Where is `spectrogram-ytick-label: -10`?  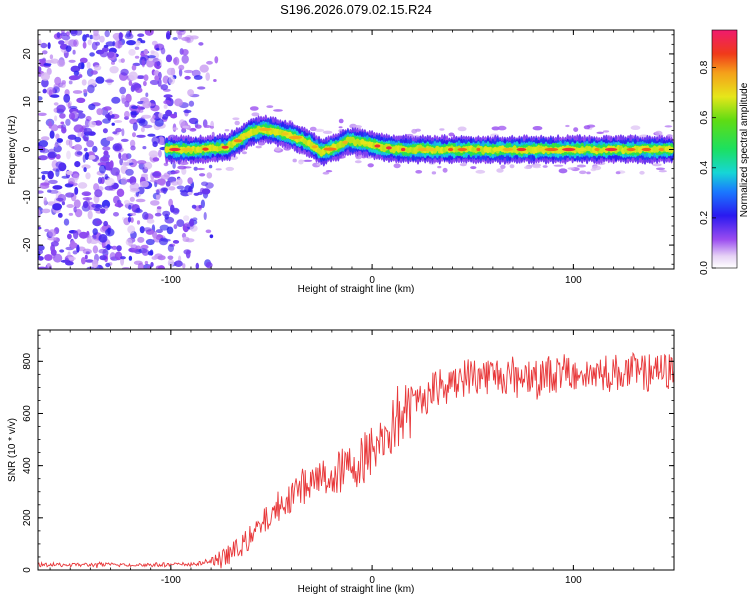 spectrogram-ytick-label: -10 is located at coordinates (27, 197).